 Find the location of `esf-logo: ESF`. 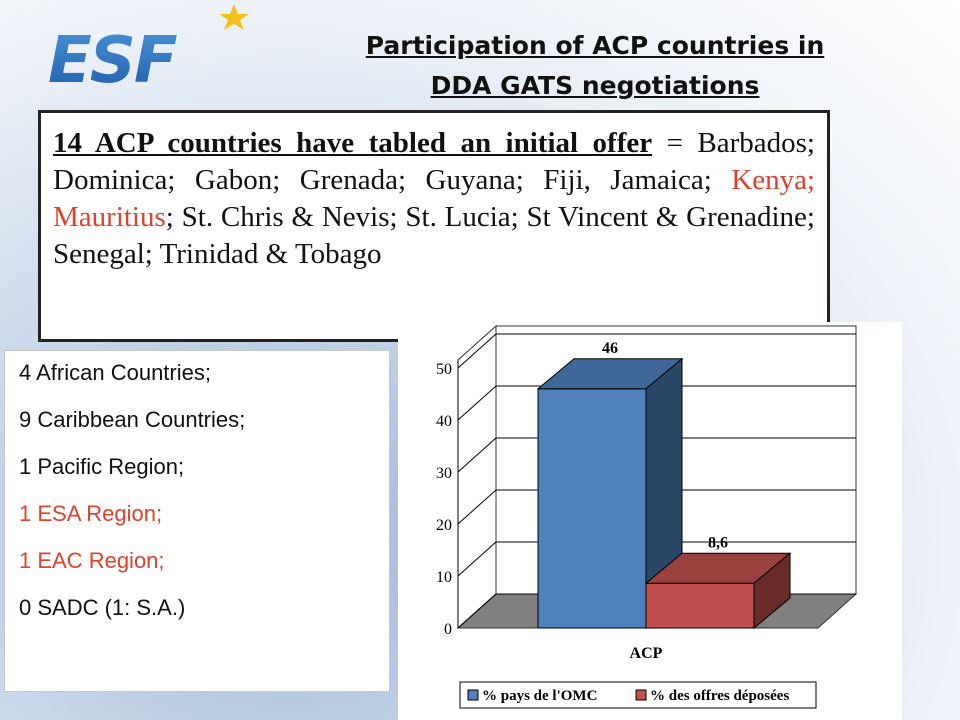

esf-logo: ESF is located at coordinates (148, 51).